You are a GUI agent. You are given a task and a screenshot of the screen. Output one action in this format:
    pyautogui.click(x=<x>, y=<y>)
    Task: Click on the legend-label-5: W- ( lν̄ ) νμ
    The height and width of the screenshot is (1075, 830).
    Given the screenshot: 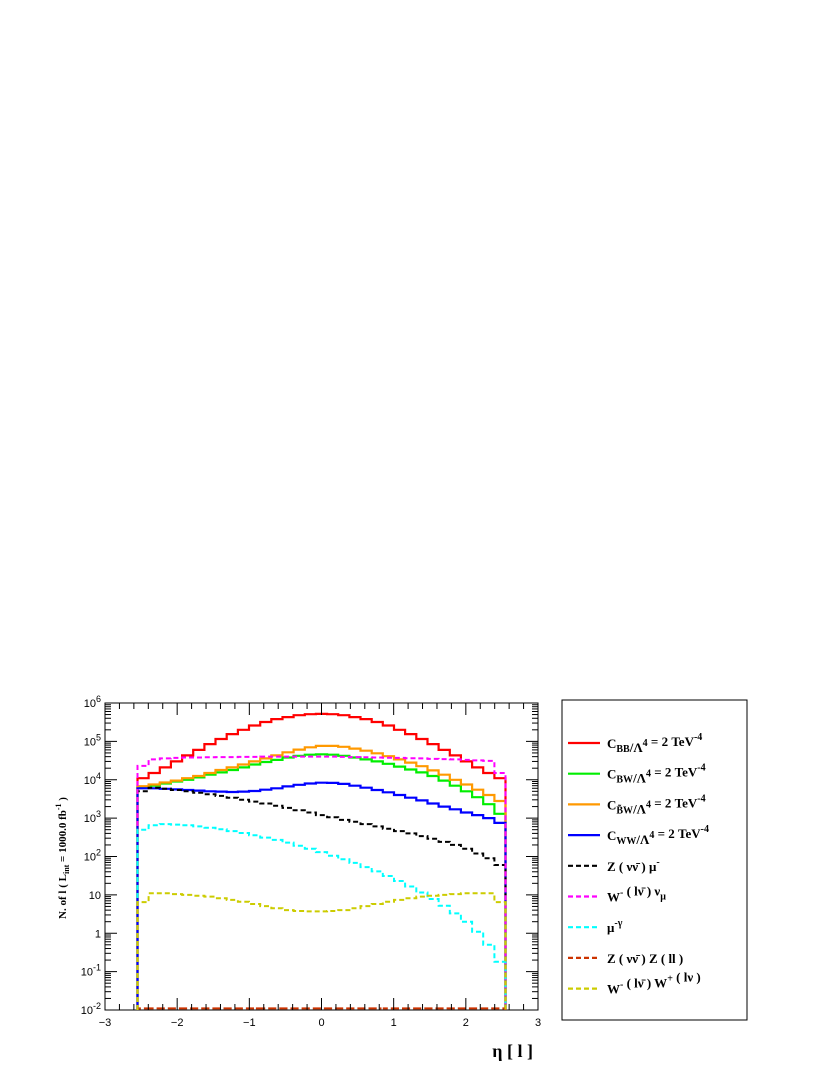 What is the action you would take?
    pyautogui.click(x=636, y=894)
    